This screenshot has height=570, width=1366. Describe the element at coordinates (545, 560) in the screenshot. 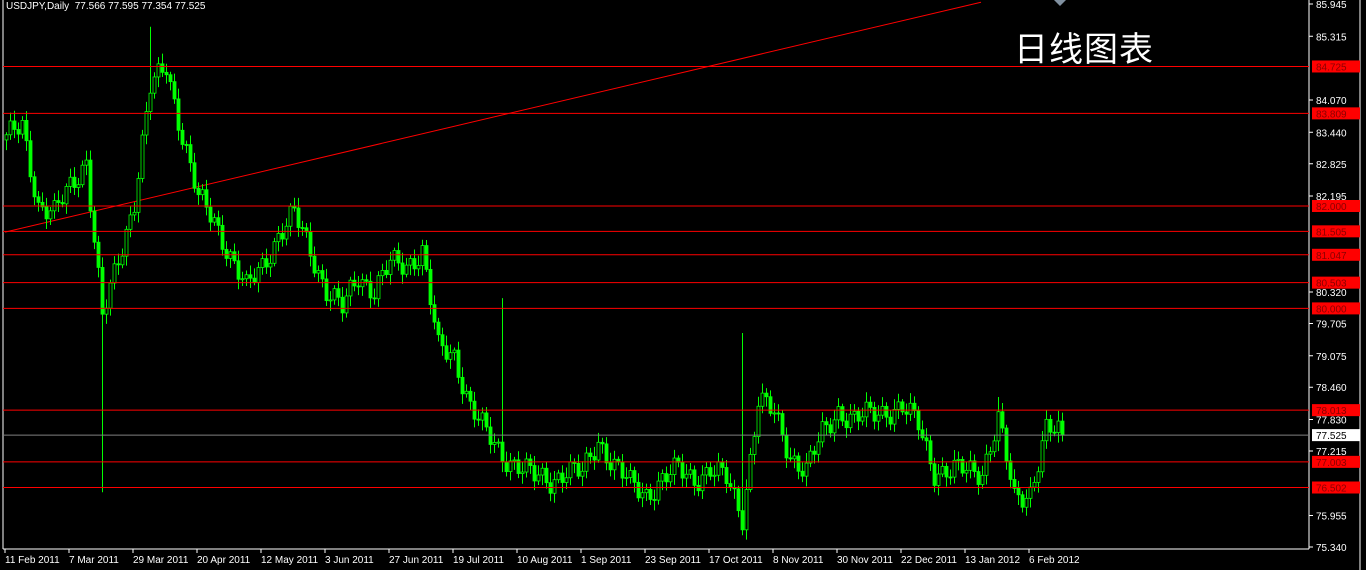

I see `x-tick-label: 10 Aug 2011` at that location.